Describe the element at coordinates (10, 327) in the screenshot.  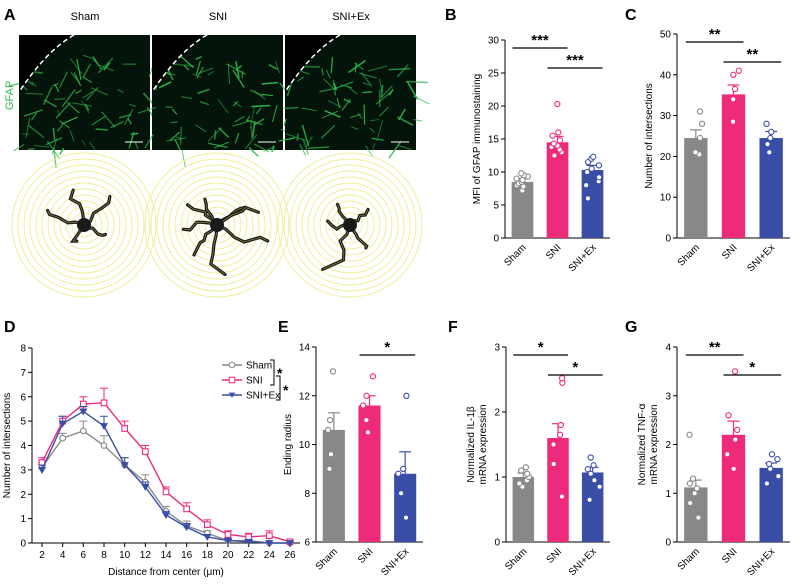
I see `panel-label-d: D` at that location.